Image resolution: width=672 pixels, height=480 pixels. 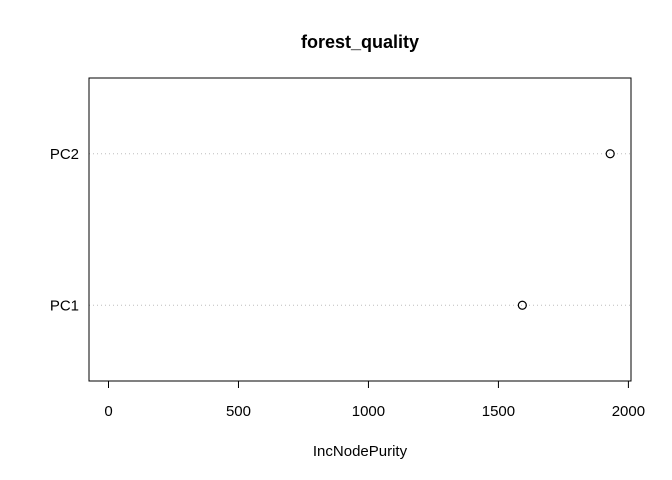 What do you see at coordinates (64, 154) in the screenshot?
I see `category-label-pc2: PC2` at bounding box center [64, 154].